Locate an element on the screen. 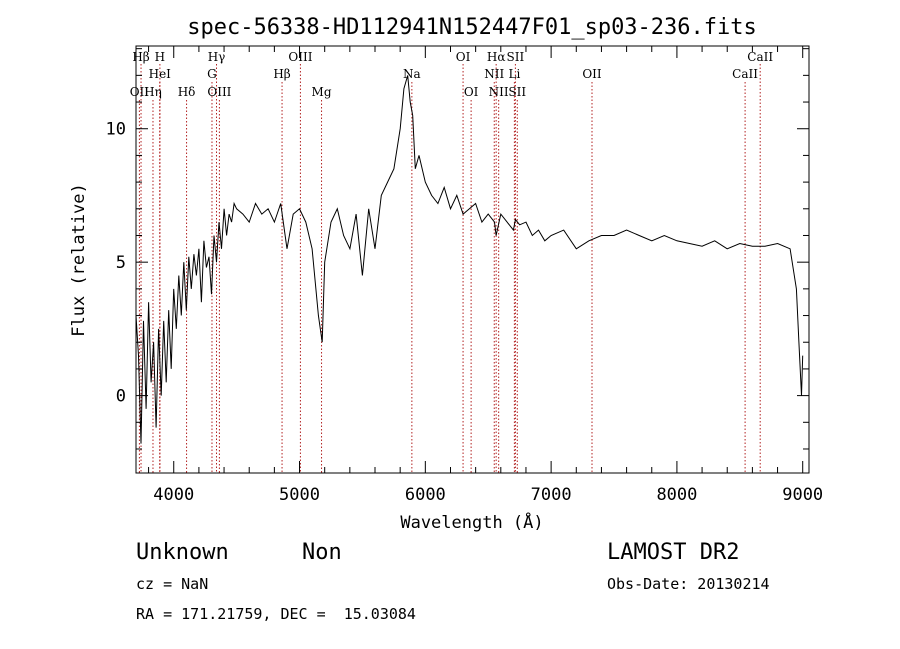  x-tick-label: 7000 is located at coordinates (551, 495).